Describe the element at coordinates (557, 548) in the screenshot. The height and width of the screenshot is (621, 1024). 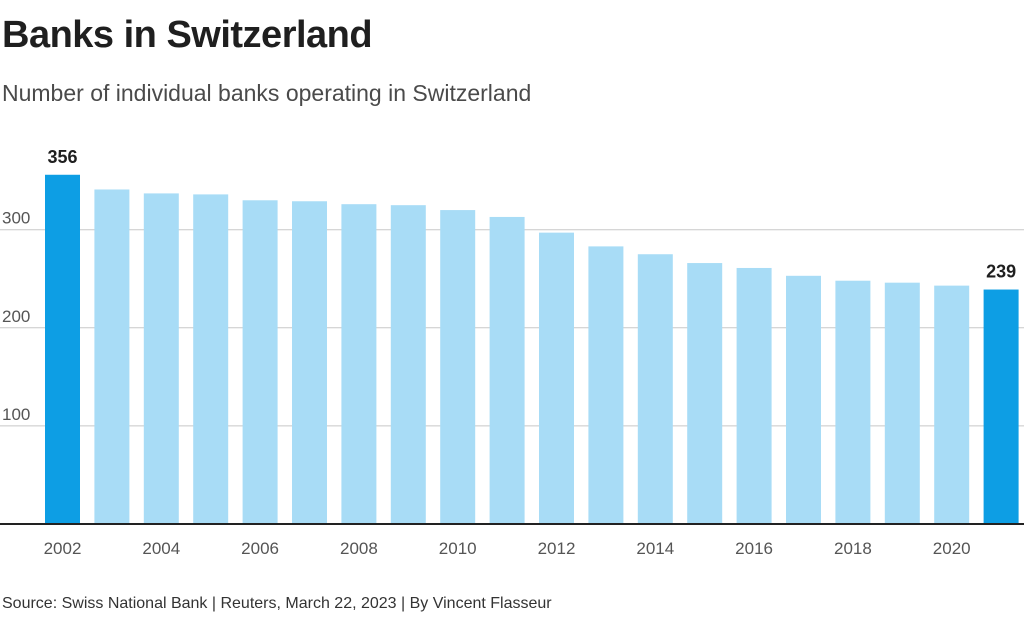
I see `x-tick-label: 2012` at that location.